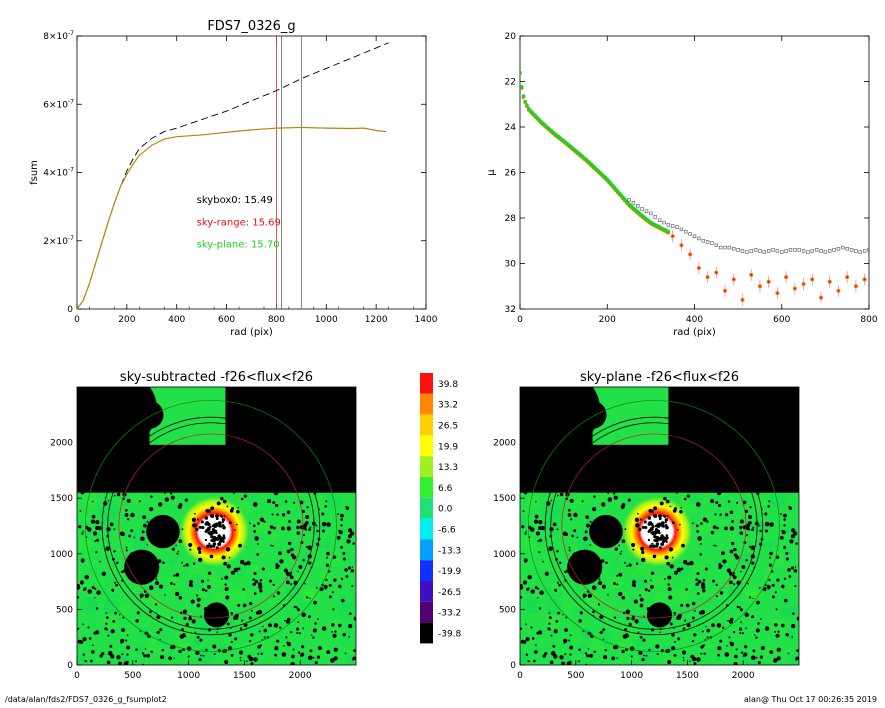  What do you see at coordinates (426, 320) in the screenshot?
I see `fsum-xtick-label: 1400` at bounding box center [426, 320].